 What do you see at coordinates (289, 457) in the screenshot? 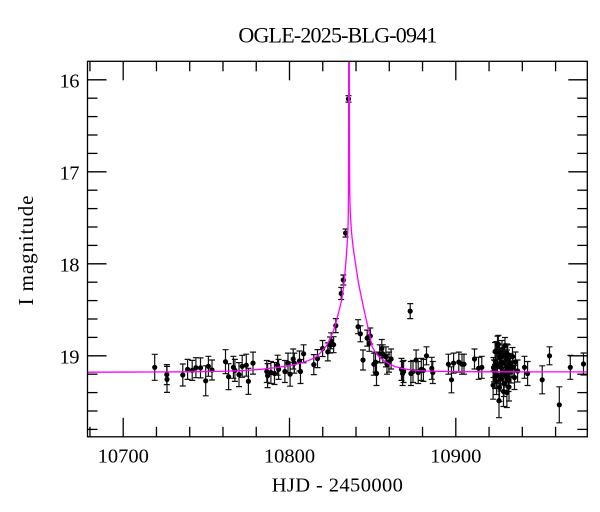
I see `svg-text: 10800` at bounding box center [289, 457].